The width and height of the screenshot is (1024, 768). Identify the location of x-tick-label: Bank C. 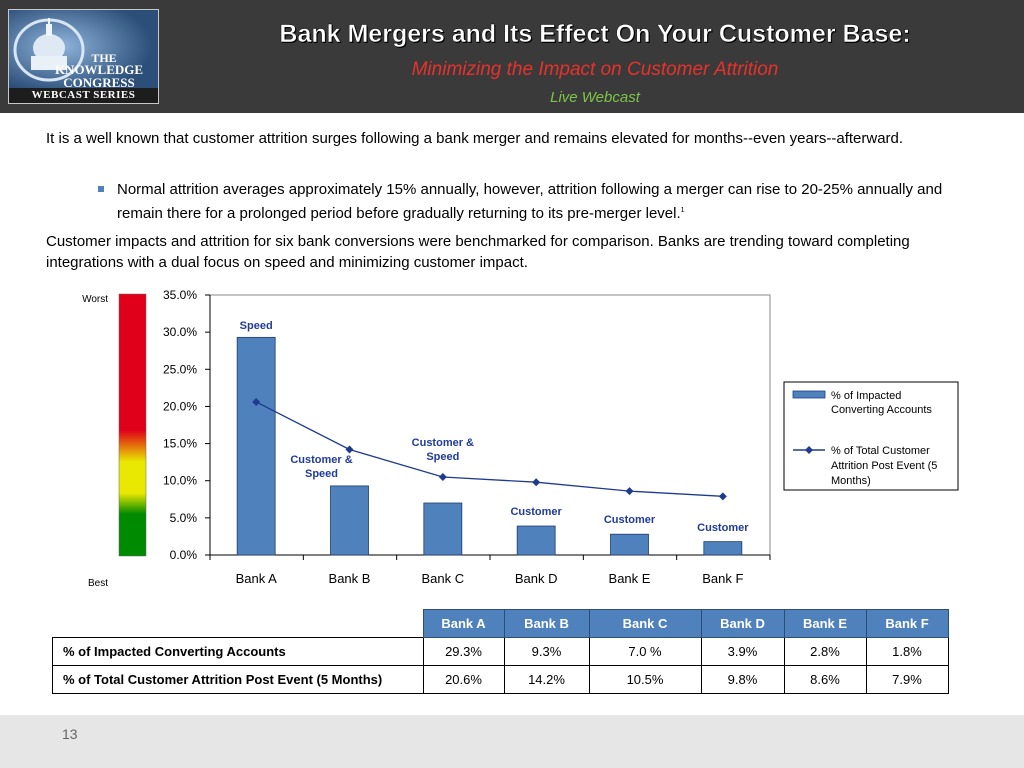
(443, 578).